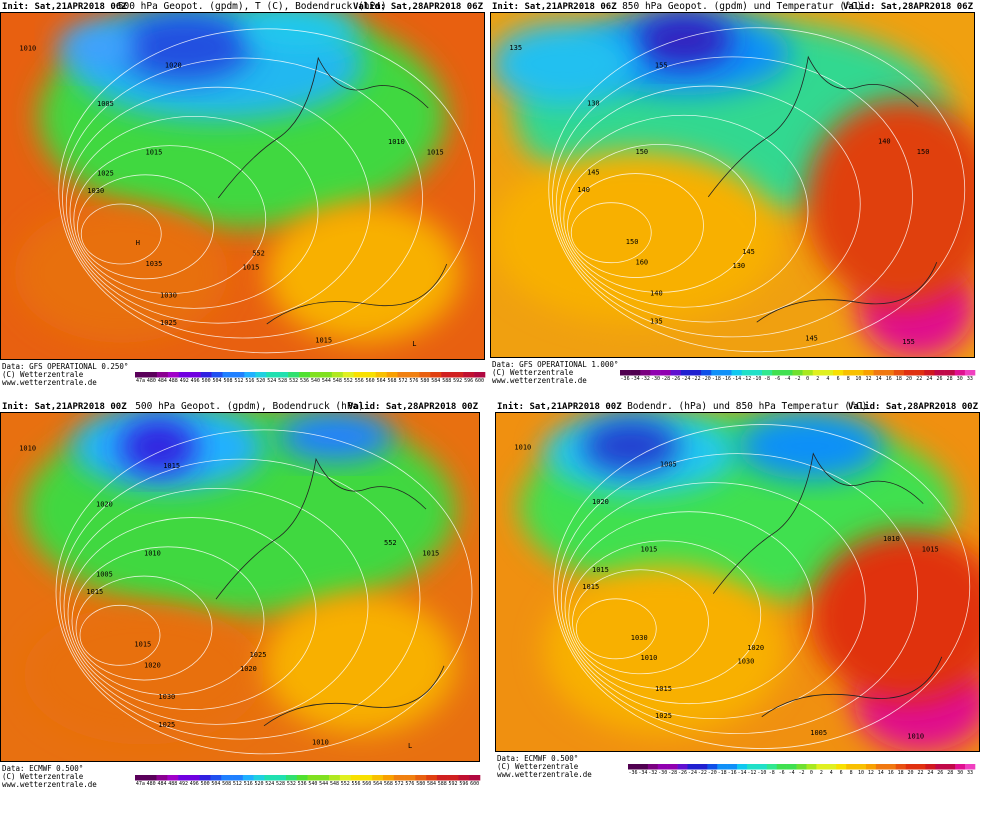  What do you see at coordinates (685, 379) in the screenshot?
I see `colorbar-label: -24` at bounding box center [685, 379].